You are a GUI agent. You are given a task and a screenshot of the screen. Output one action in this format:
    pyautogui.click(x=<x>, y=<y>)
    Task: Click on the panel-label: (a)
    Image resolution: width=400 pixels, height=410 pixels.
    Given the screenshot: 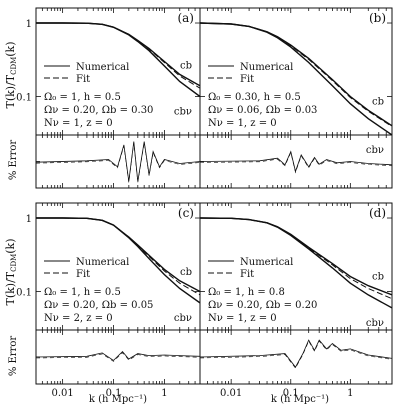 What is the action you would take?
    pyautogui.click(x=185, y=18)
    